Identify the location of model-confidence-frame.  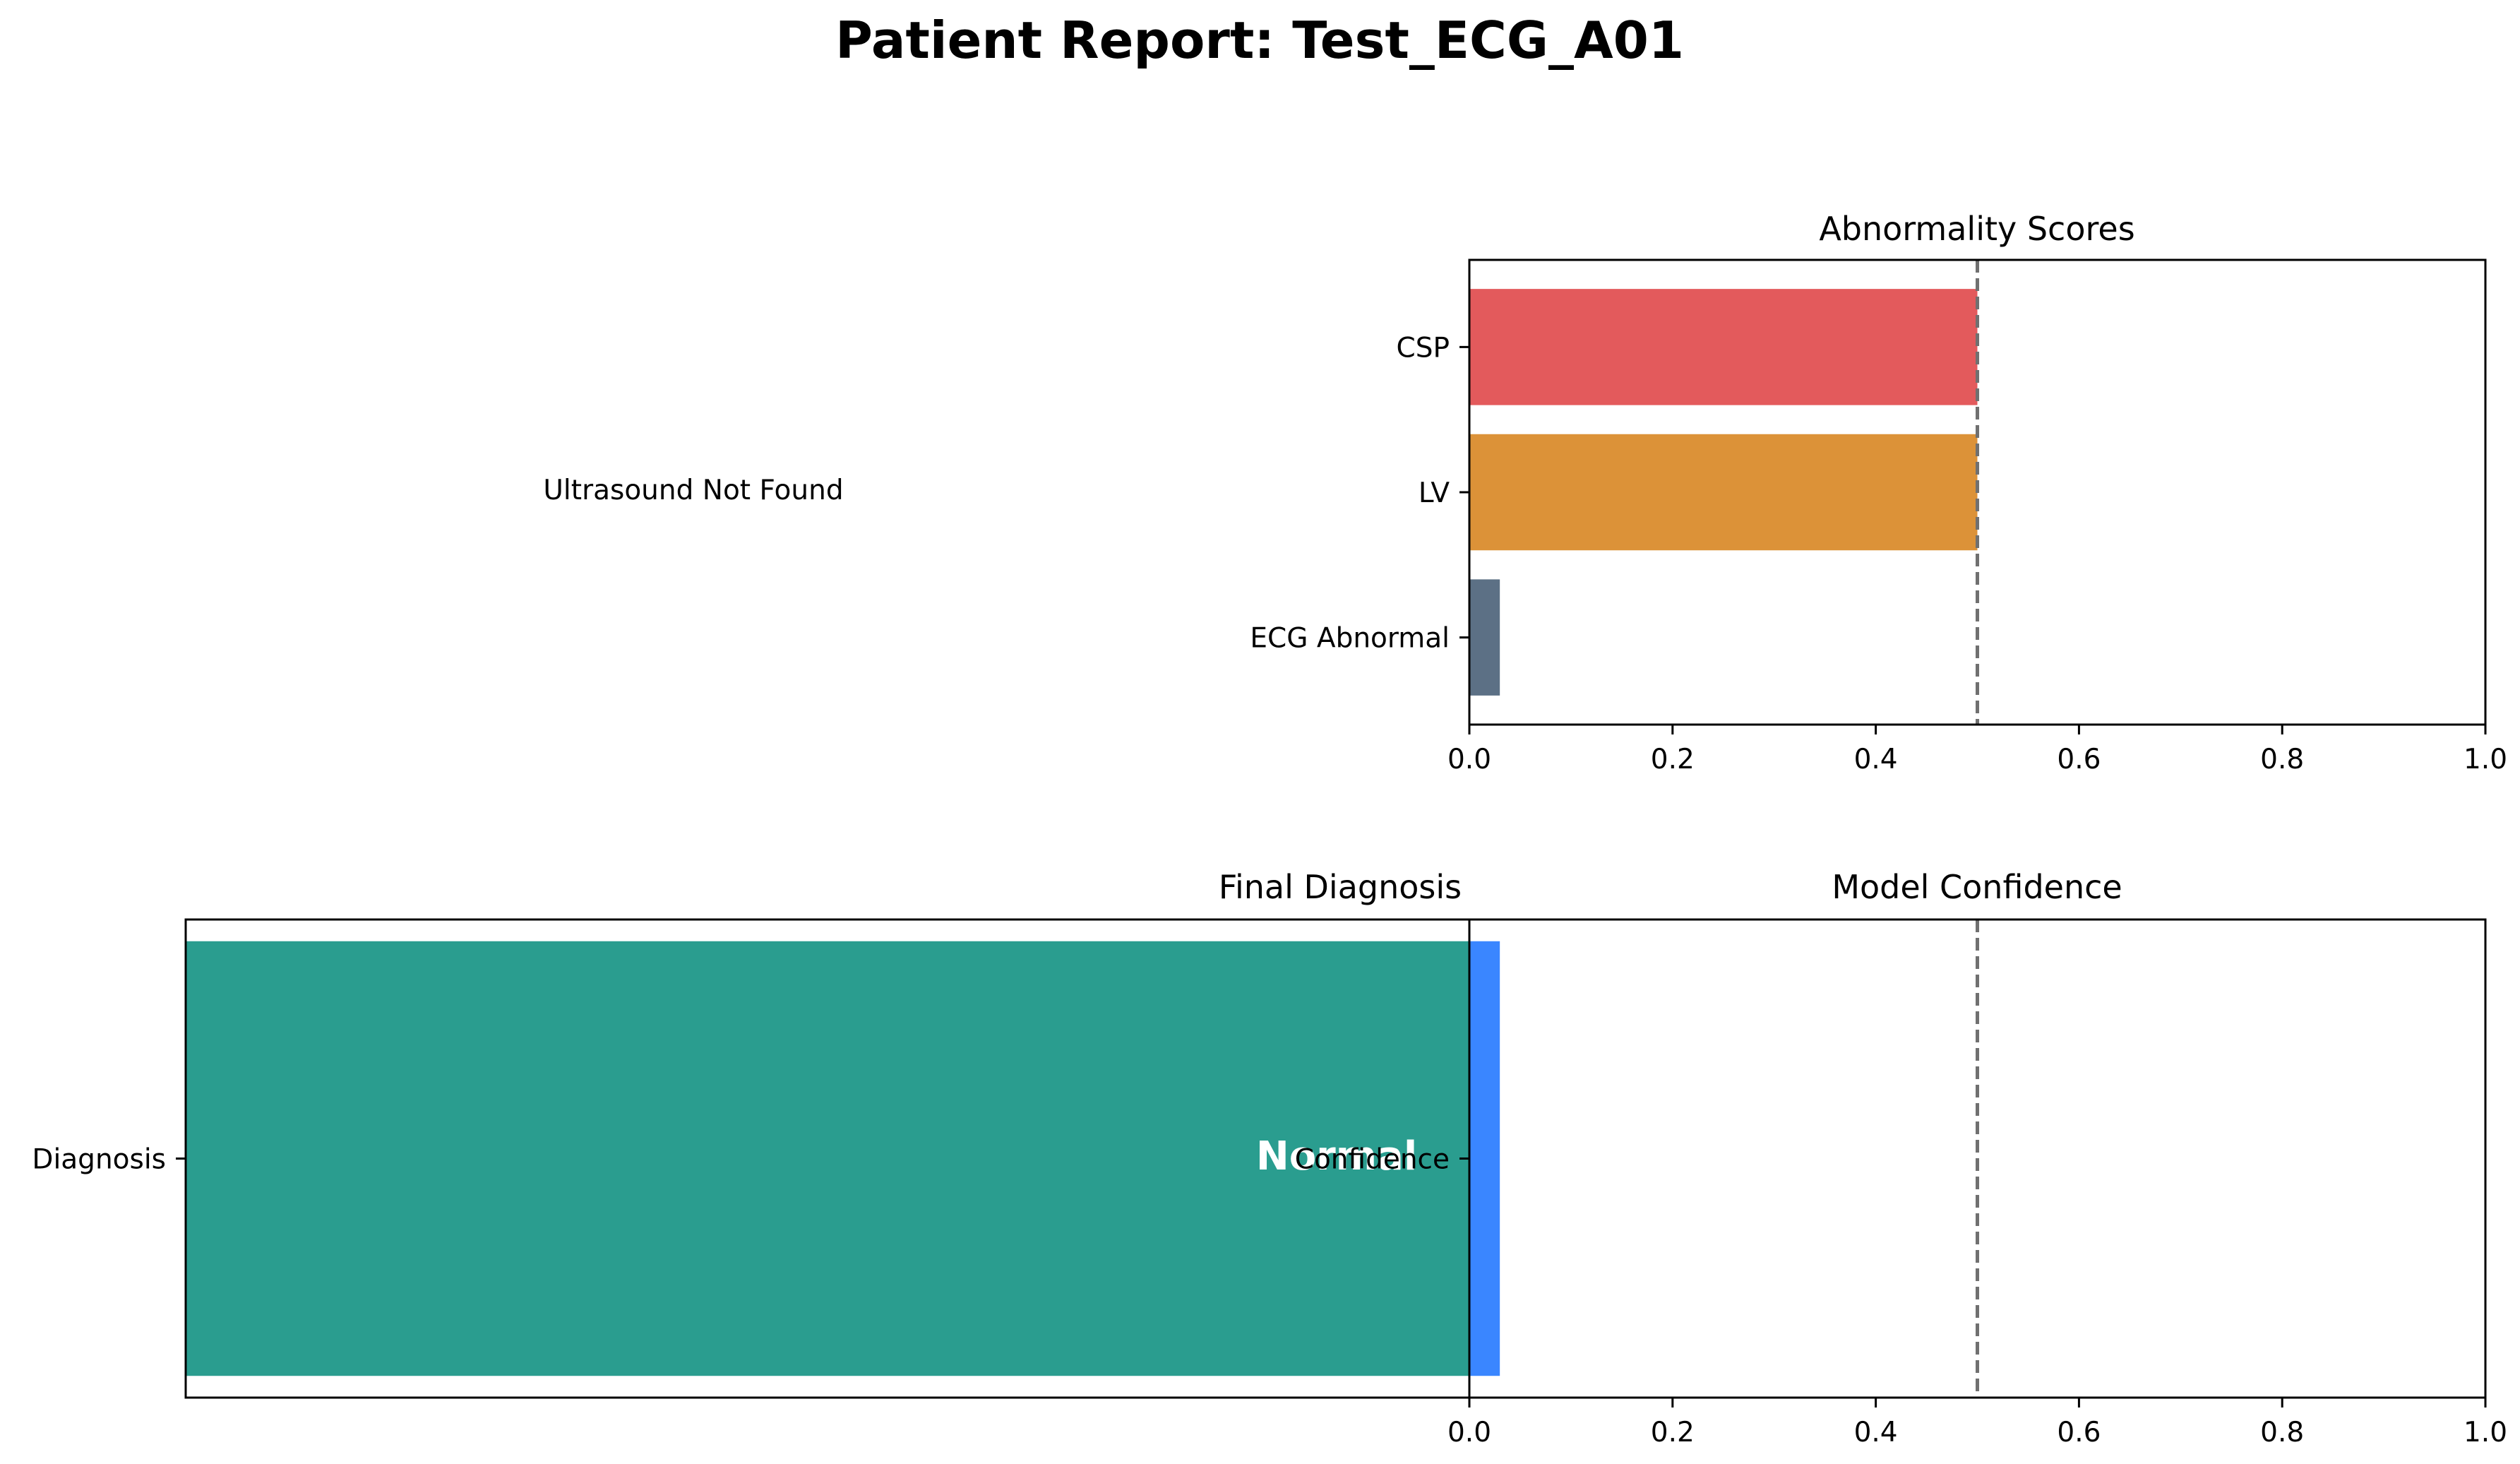
(1978, 1158).